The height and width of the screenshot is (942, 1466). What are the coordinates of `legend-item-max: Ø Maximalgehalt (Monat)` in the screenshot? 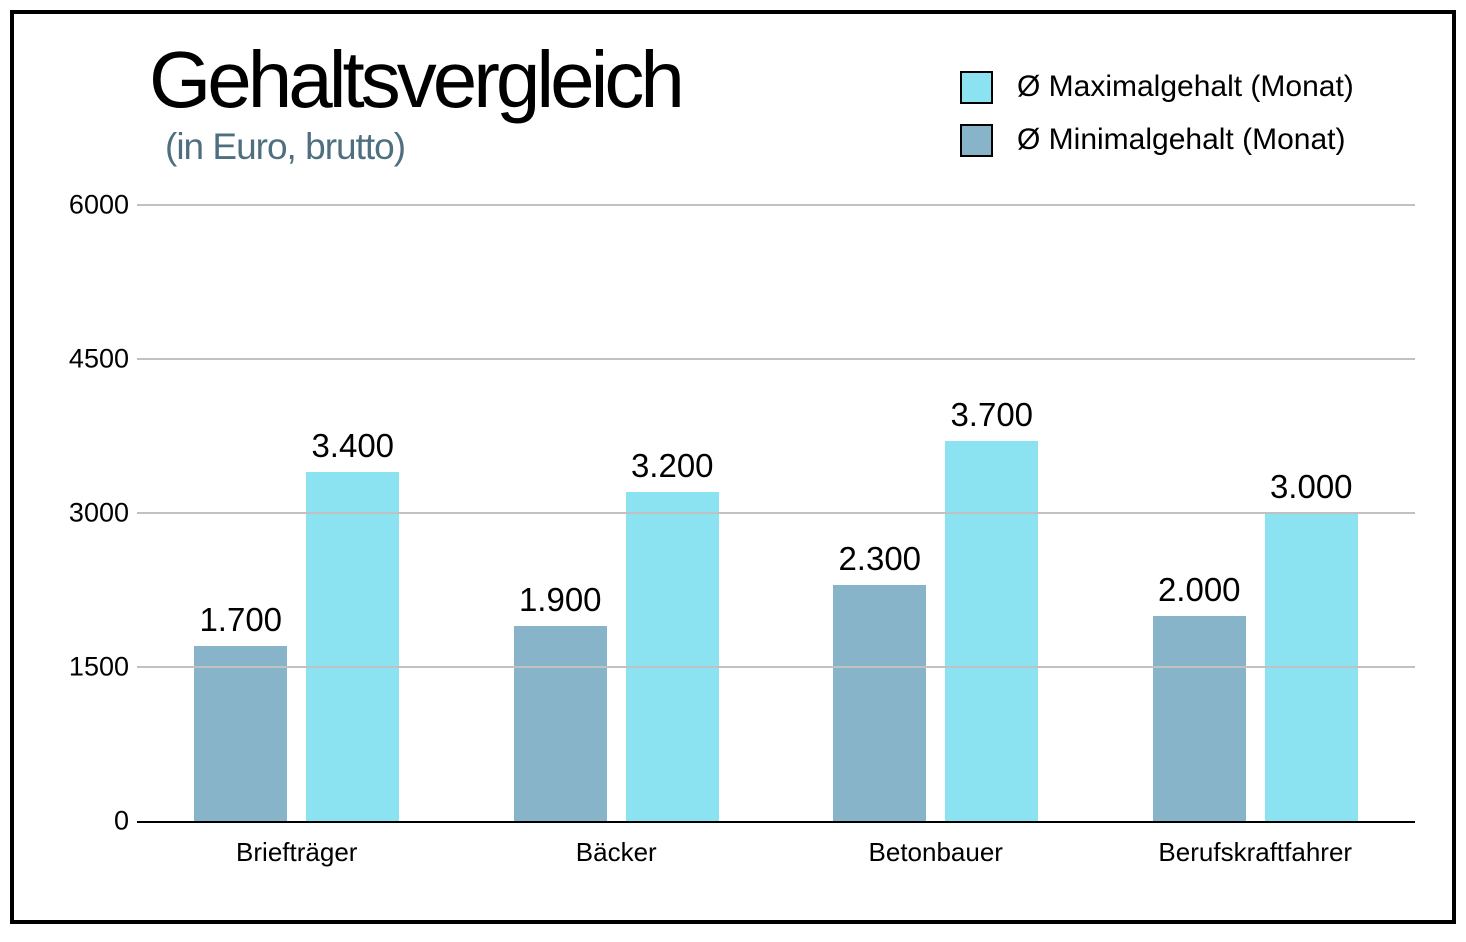 It's located at (1157, 87).